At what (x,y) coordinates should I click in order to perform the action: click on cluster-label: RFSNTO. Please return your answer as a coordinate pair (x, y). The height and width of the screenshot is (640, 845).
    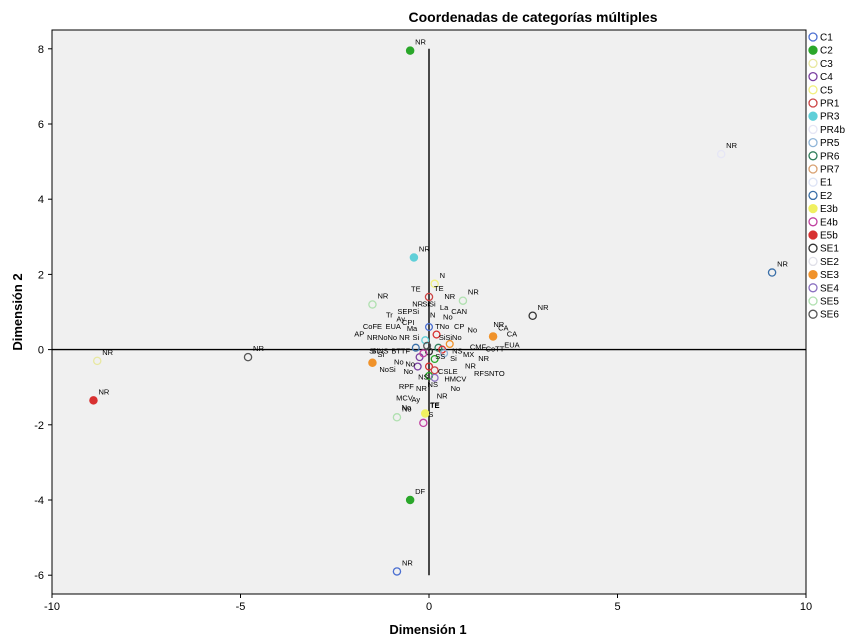
    Looking at the image, I should click on (489, 373).